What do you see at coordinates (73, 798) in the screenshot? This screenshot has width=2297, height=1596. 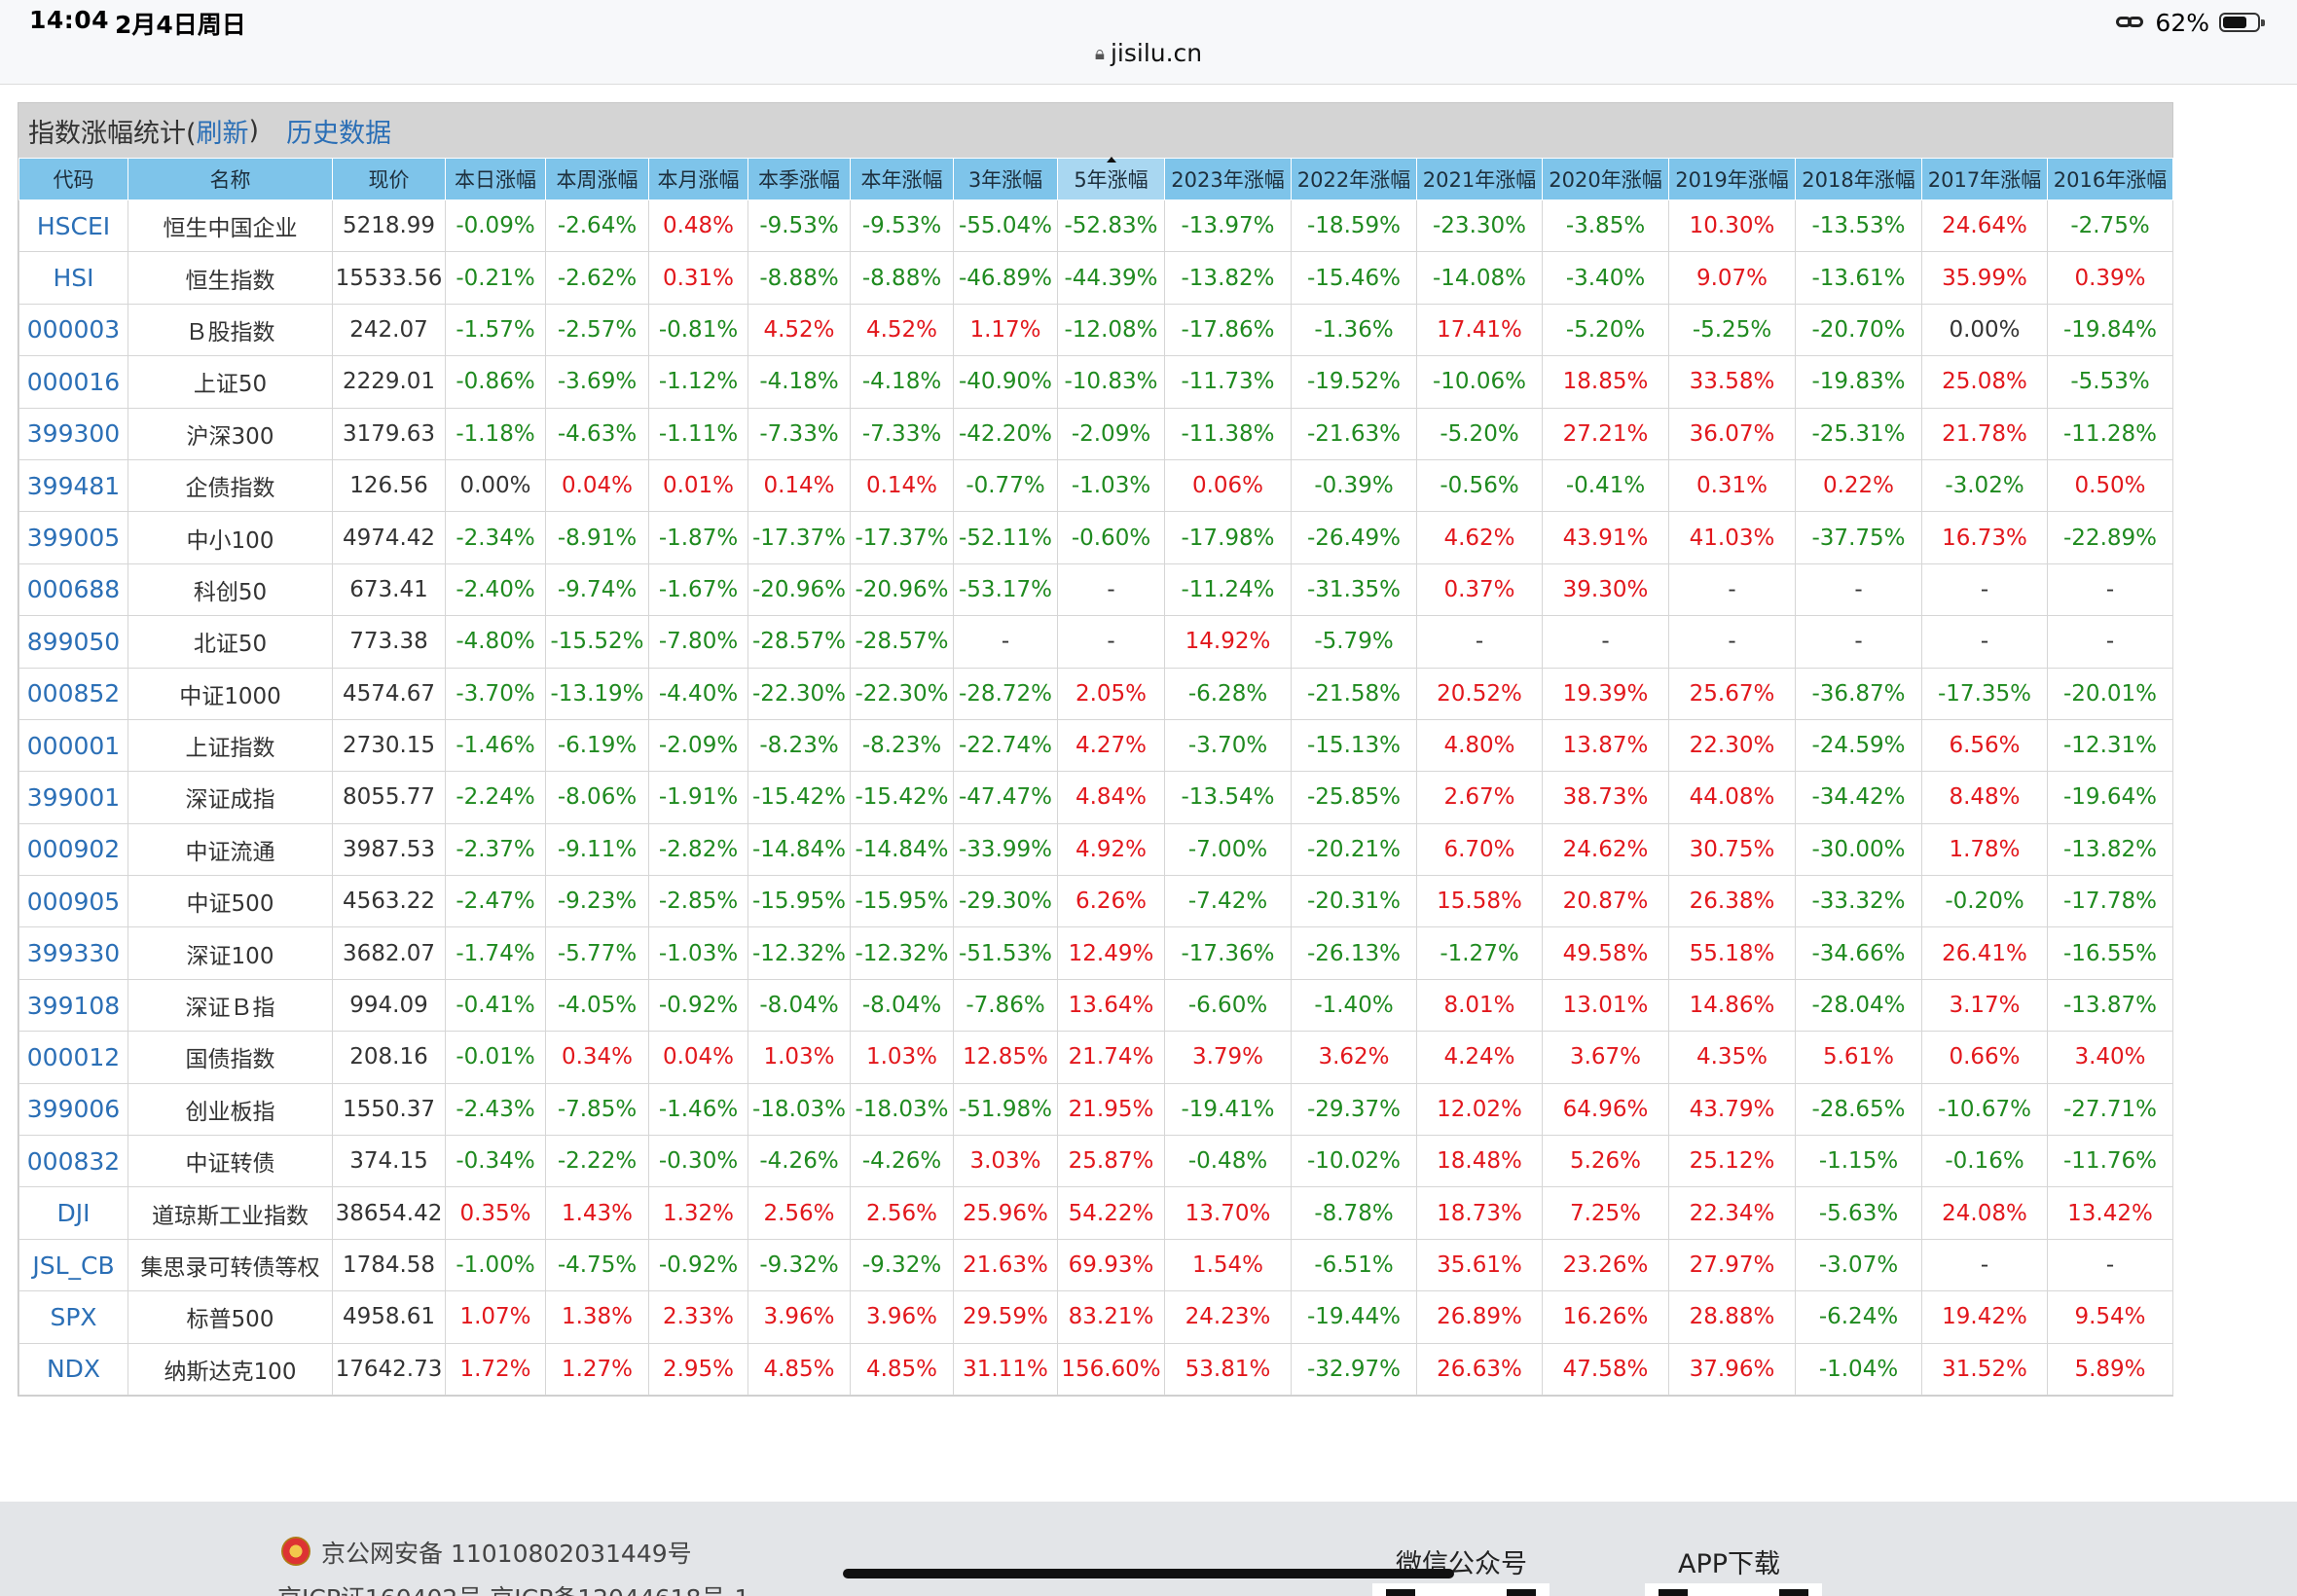 I see `index-code-link: 399001` at bounding box center [73, 798].